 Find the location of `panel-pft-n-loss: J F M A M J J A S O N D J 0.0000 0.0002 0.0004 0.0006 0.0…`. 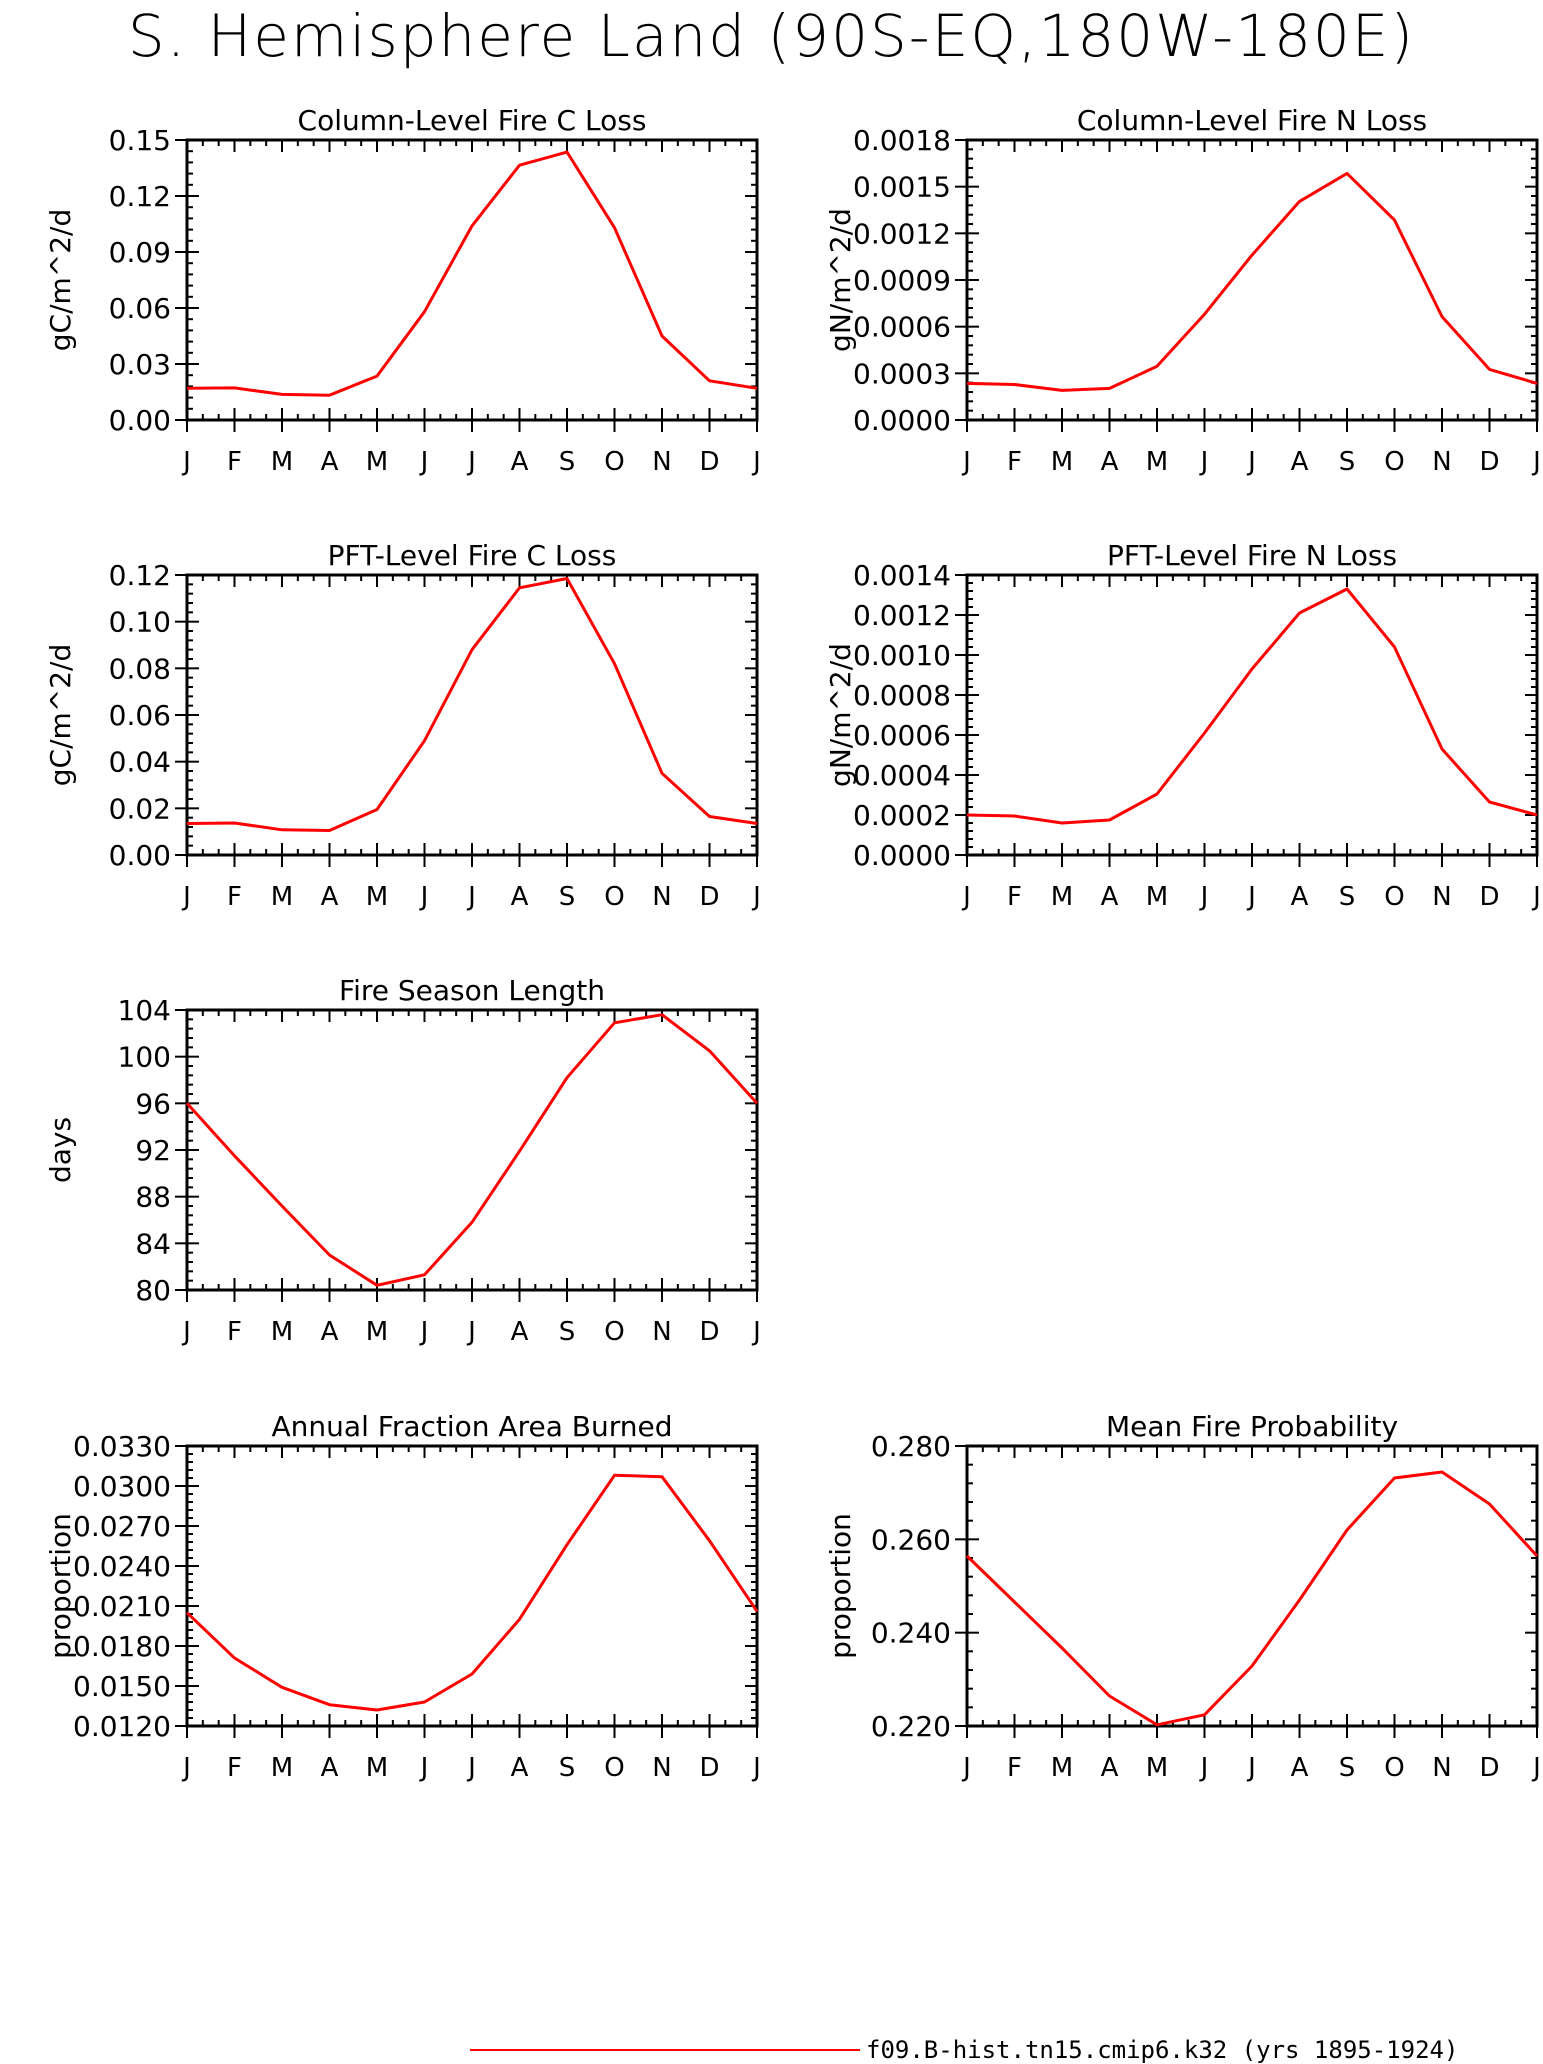

panel-pft-n-loss: J F M A M J J A S O N D J 0.0000 0.0002 0.0004 0.0006 0.0… is located at coordinates (1161, 725).